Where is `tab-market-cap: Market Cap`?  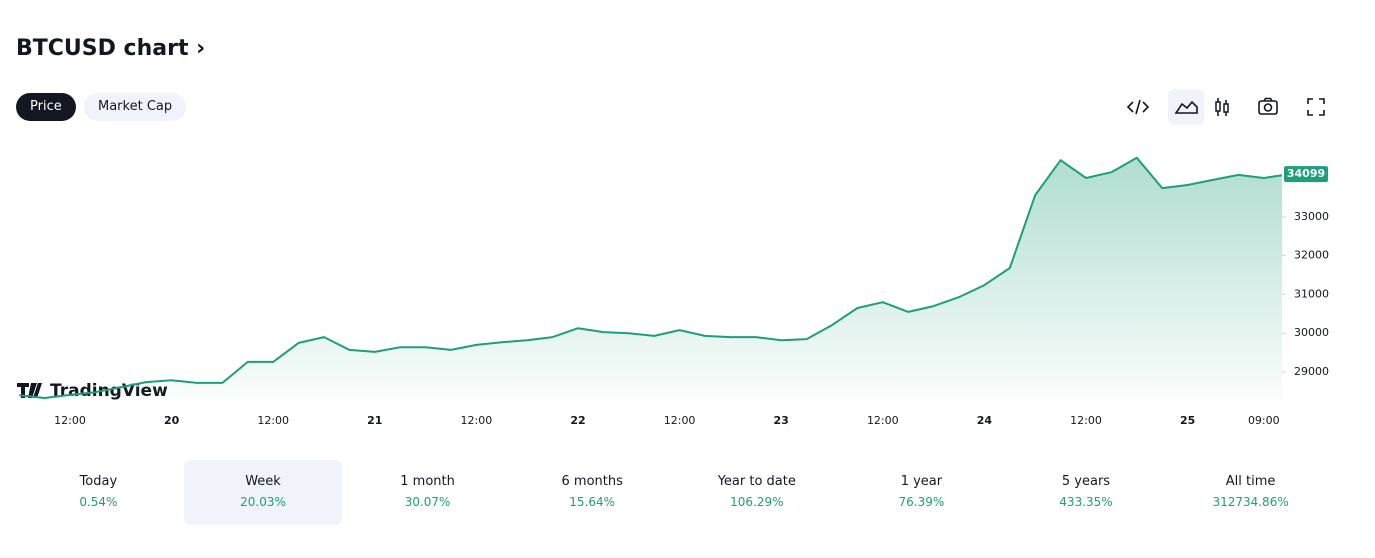 tab-market-cap: Market Cap is located at coordinates (135, 107).